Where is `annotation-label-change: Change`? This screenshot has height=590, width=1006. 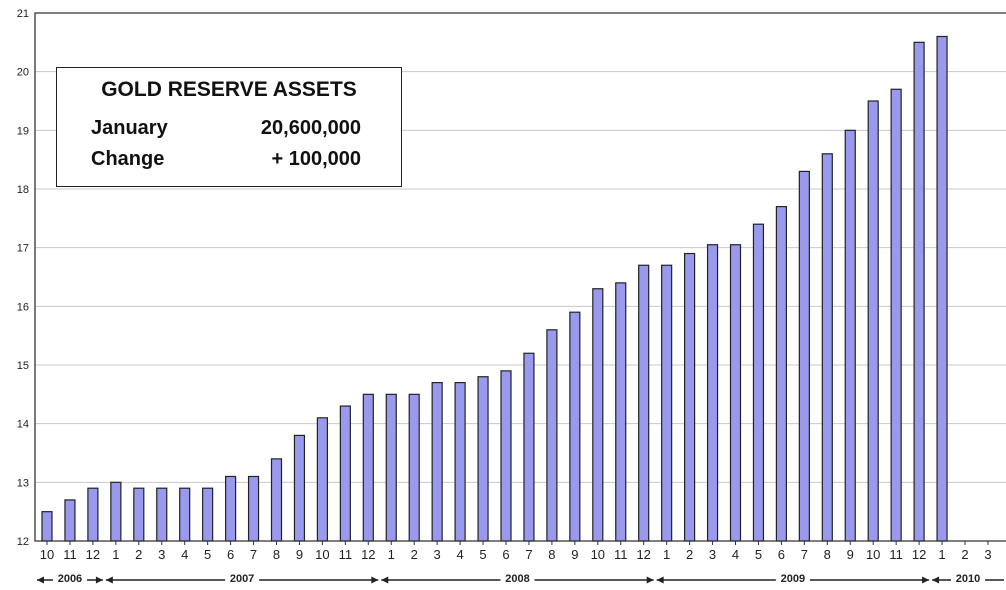
annotation-label-change: Change is located at coordinates (128, 159).